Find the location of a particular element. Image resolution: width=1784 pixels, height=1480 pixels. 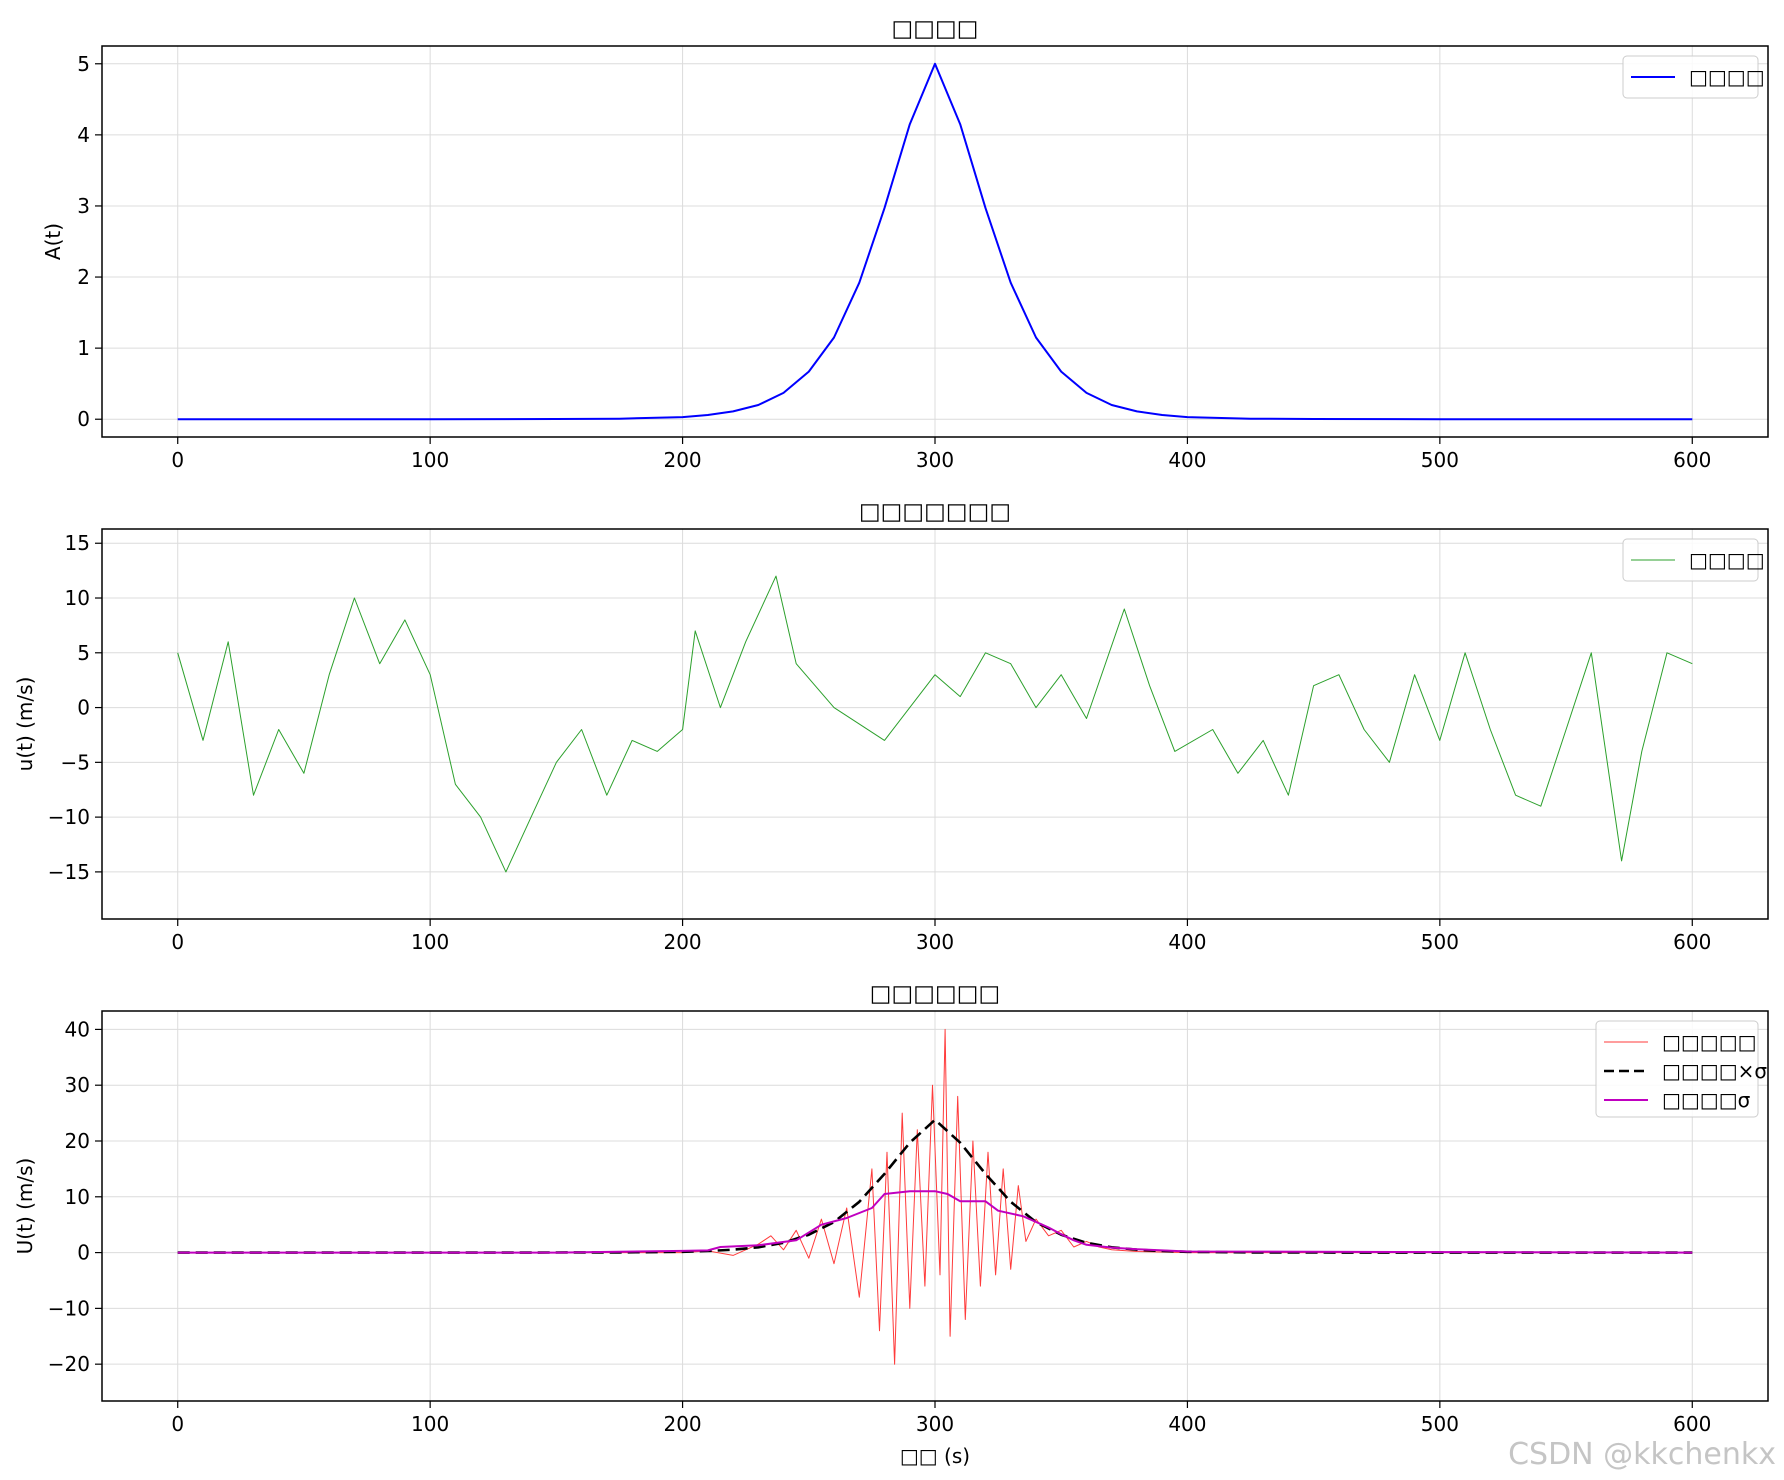

y-tick-label: 2 is located at coordinates (83, 277).